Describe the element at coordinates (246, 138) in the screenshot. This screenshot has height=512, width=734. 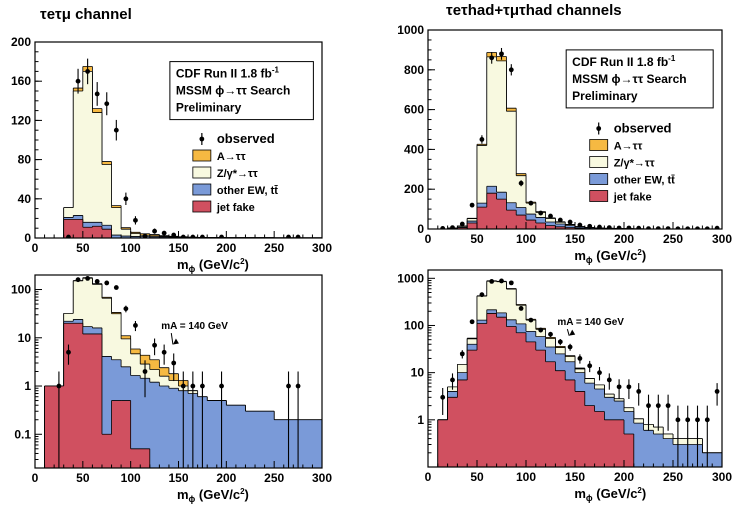
I see `legend-label: observed` at that location.